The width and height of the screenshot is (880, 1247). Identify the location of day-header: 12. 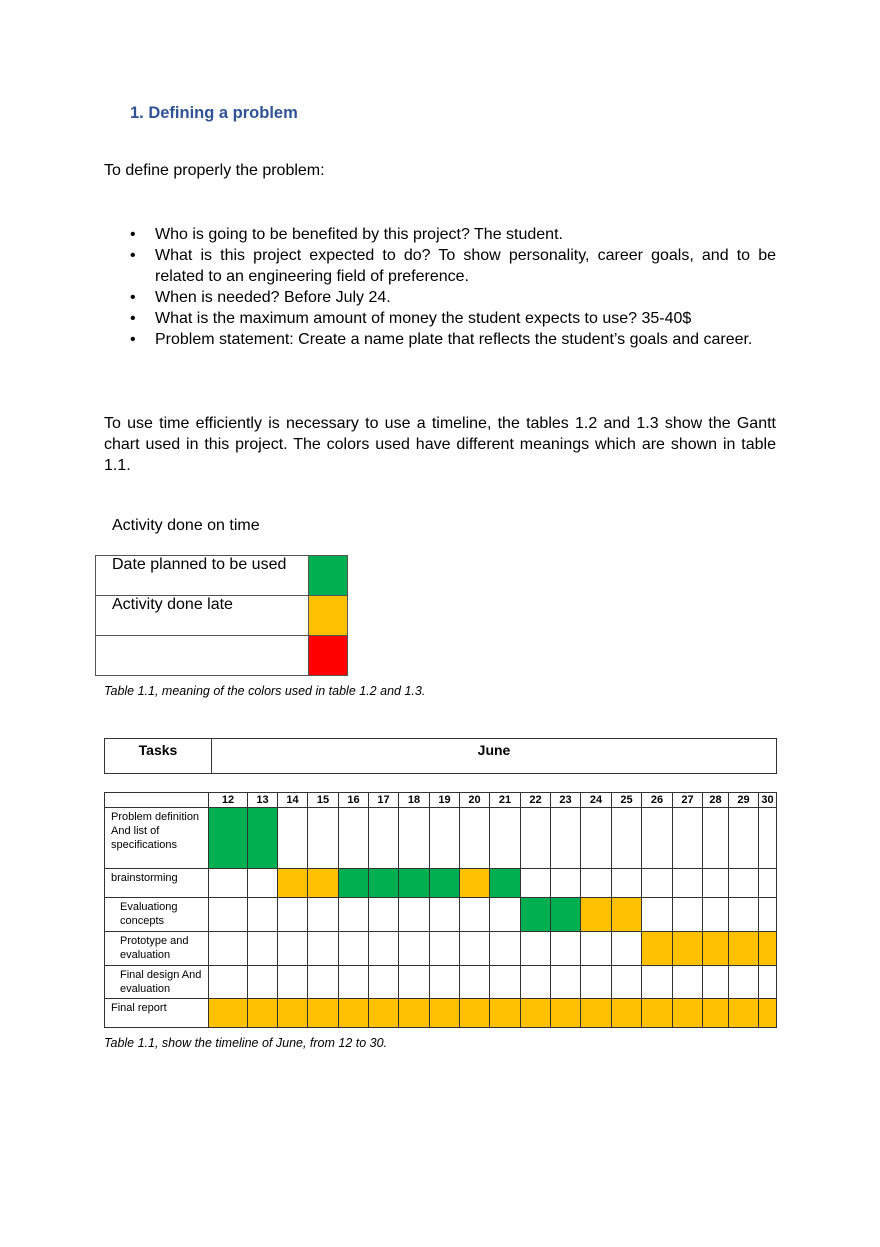
(228, 800).